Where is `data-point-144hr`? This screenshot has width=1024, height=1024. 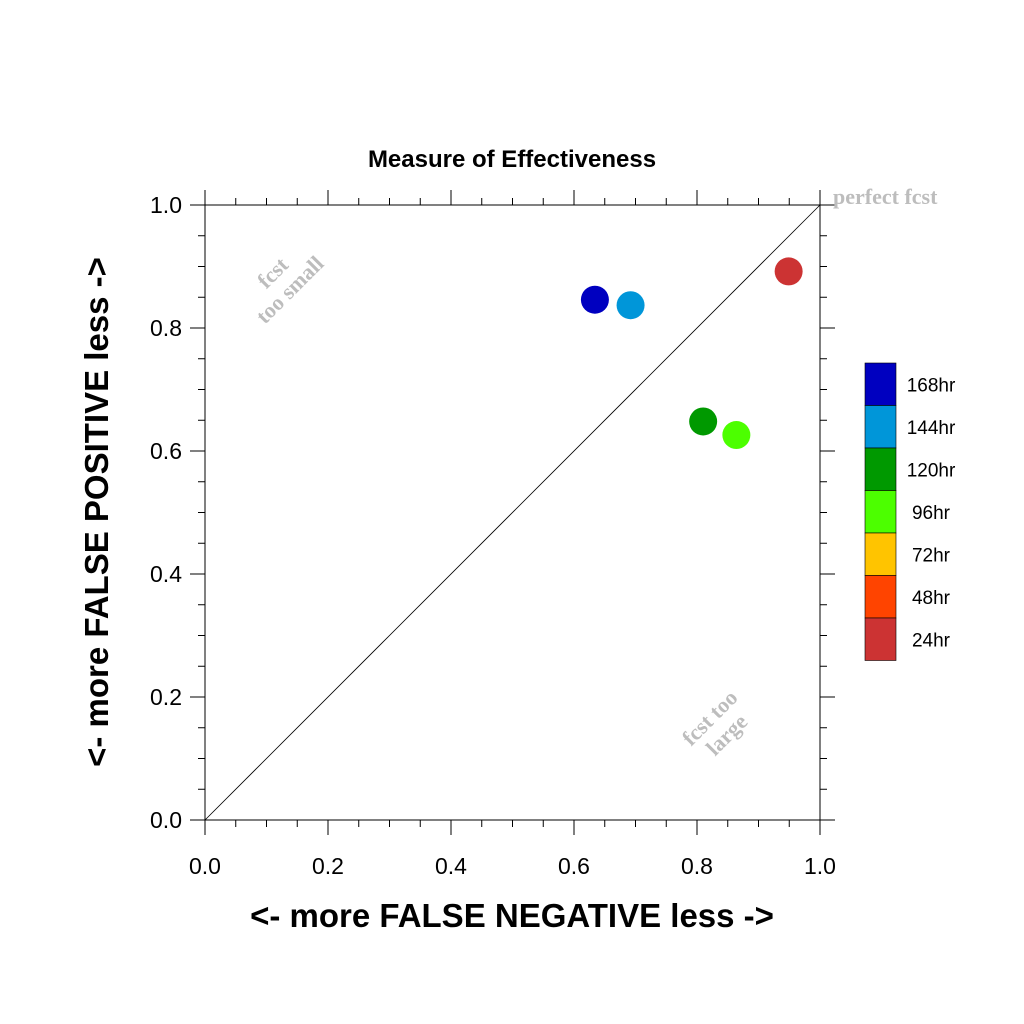
data-point-144hr is located at coordinates (630, 305).